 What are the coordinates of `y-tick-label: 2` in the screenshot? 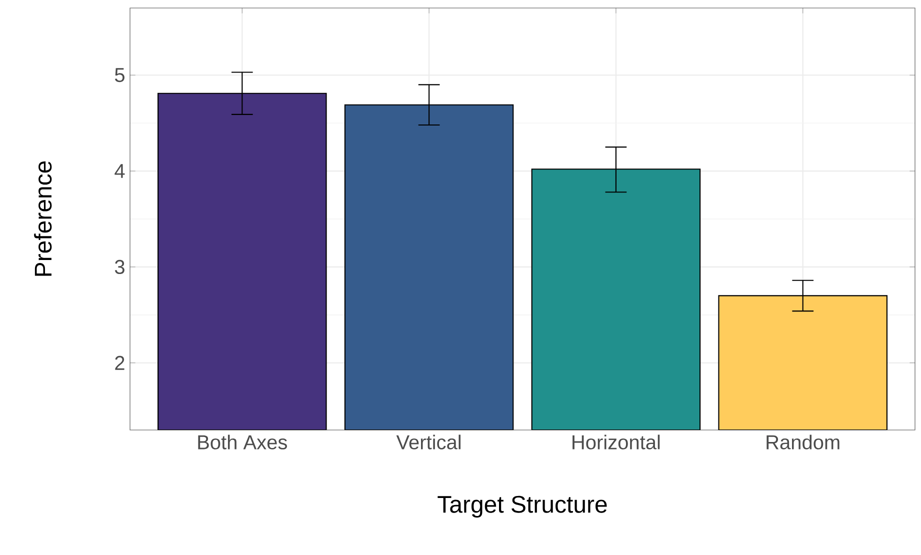 It's located at (119, 363).